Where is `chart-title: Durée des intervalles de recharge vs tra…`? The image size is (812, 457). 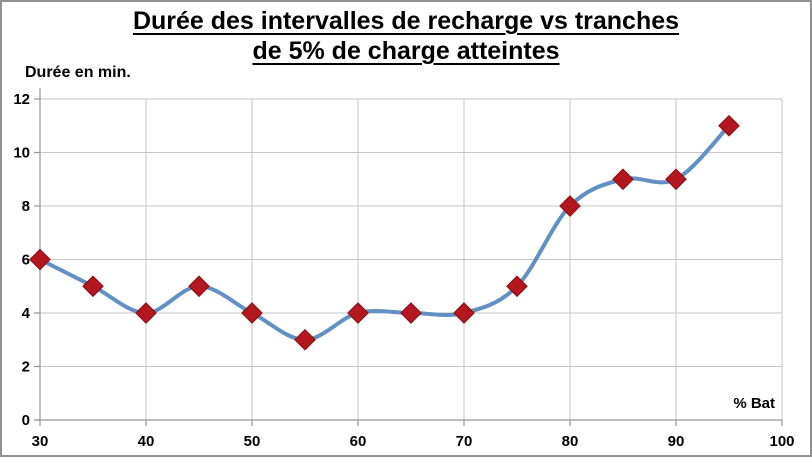
chart-title: Durée des intervalles de recharge vs tra… is located at coordinates (406, 36).